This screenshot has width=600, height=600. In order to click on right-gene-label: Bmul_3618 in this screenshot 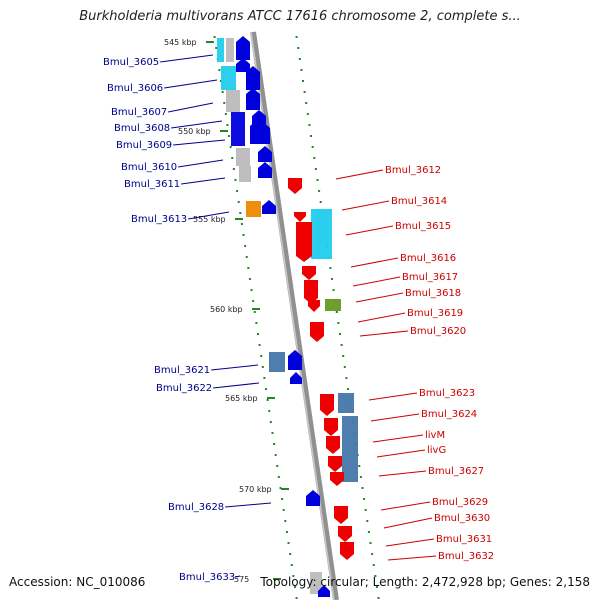, I will do `click(433, 293)`.